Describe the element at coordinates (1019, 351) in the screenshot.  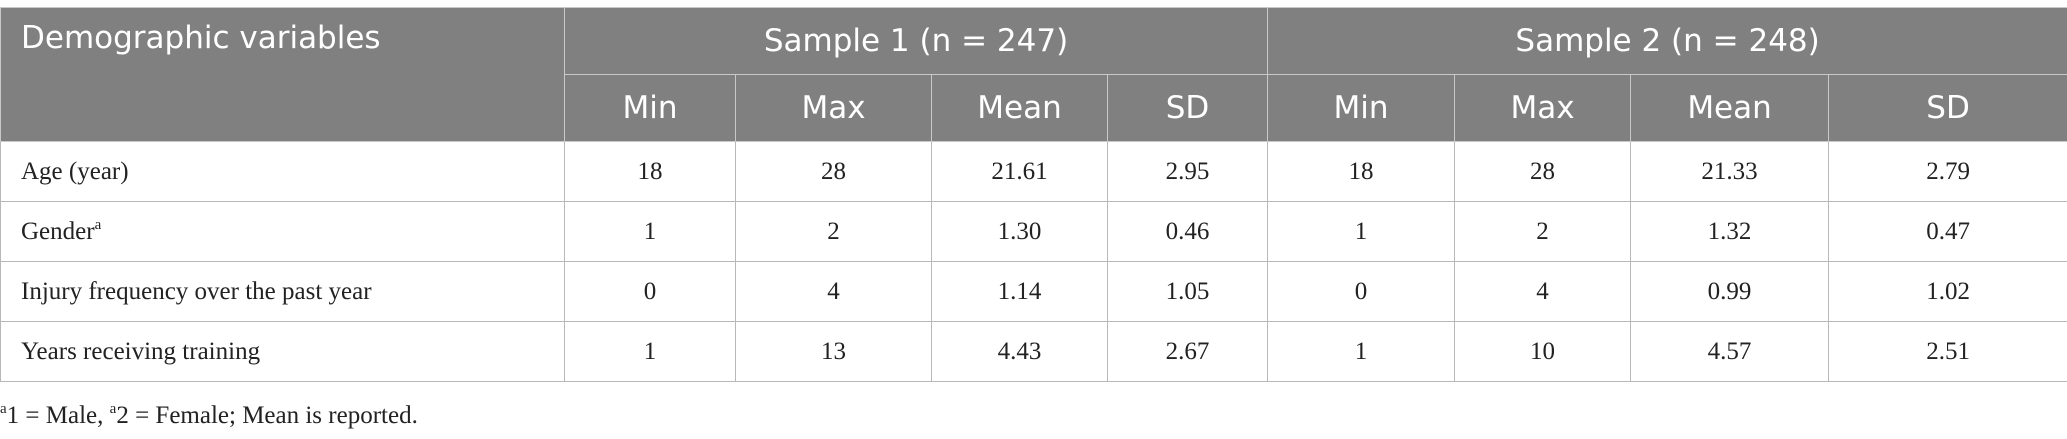
I see `table-cell: 4.43` at that location.